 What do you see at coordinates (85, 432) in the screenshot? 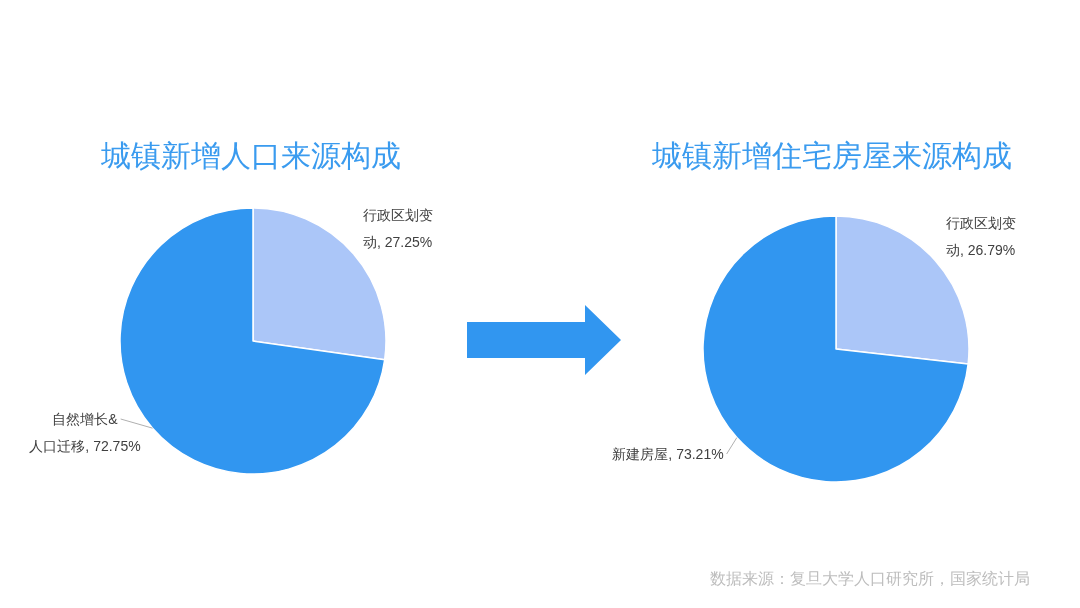
I see `slice-label: 自然增长&人口迁移, 72.75%` at bounding box center [85, 432].